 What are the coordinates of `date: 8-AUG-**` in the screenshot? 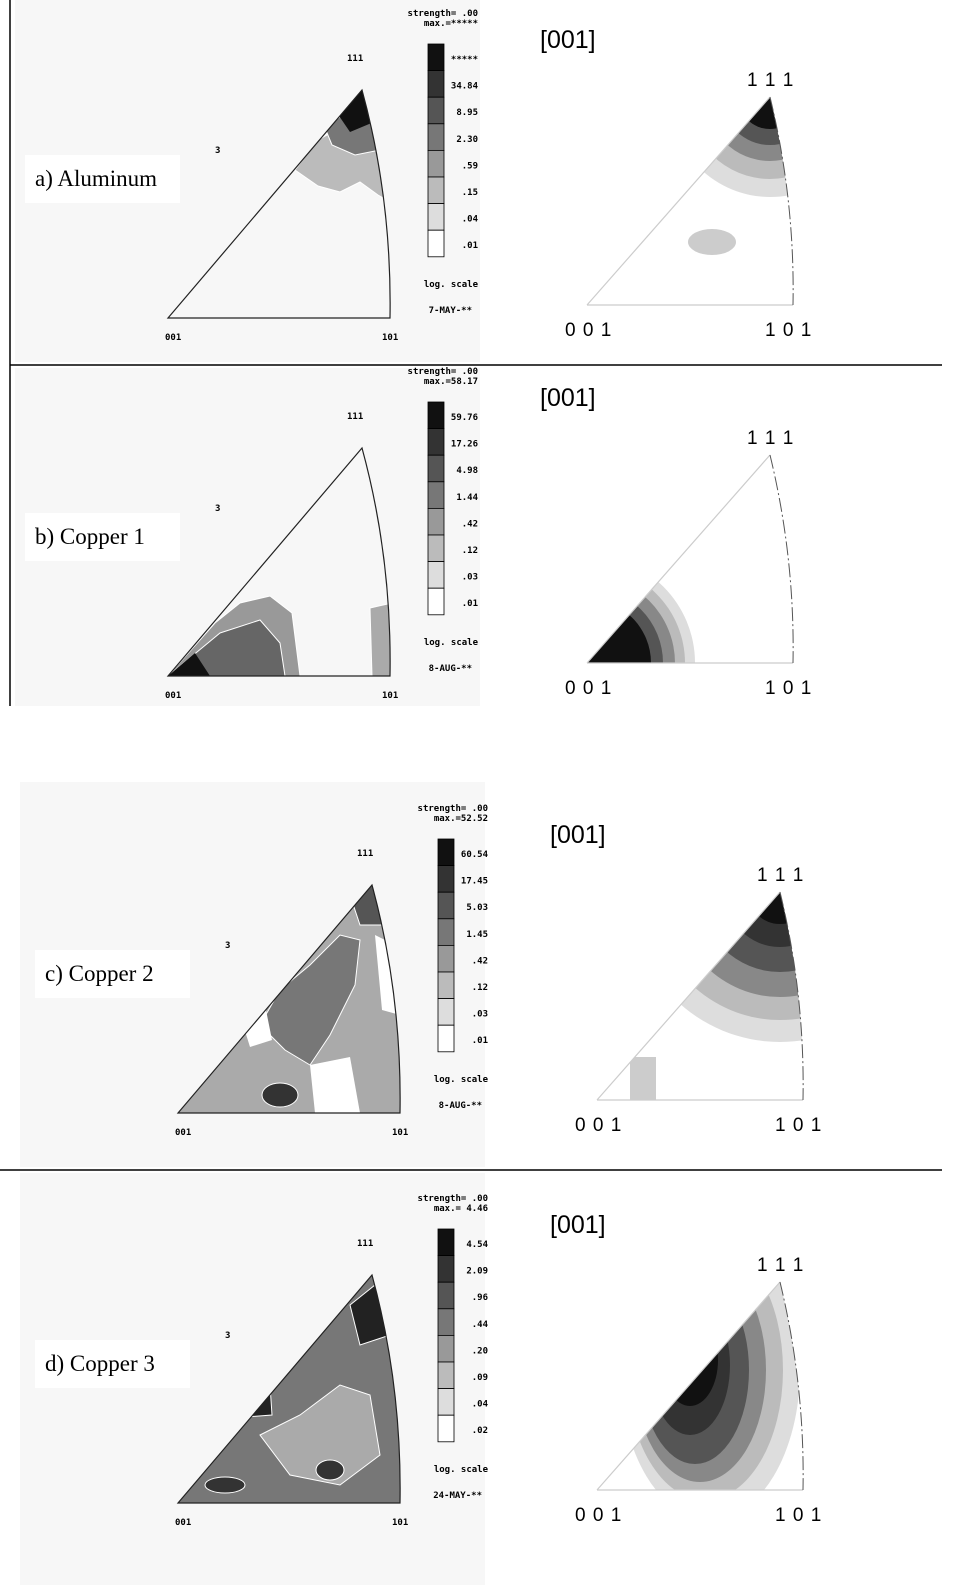 It's located at (460, 1106).